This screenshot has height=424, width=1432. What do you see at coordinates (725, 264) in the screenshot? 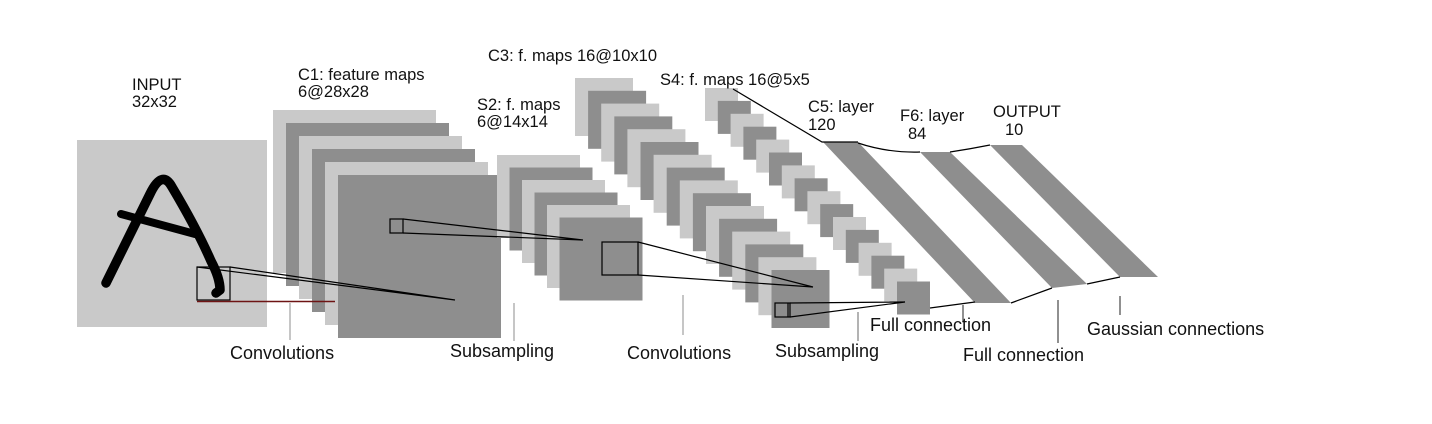
I see `s2-to-c3-lines` at bounding box center [725, 264].